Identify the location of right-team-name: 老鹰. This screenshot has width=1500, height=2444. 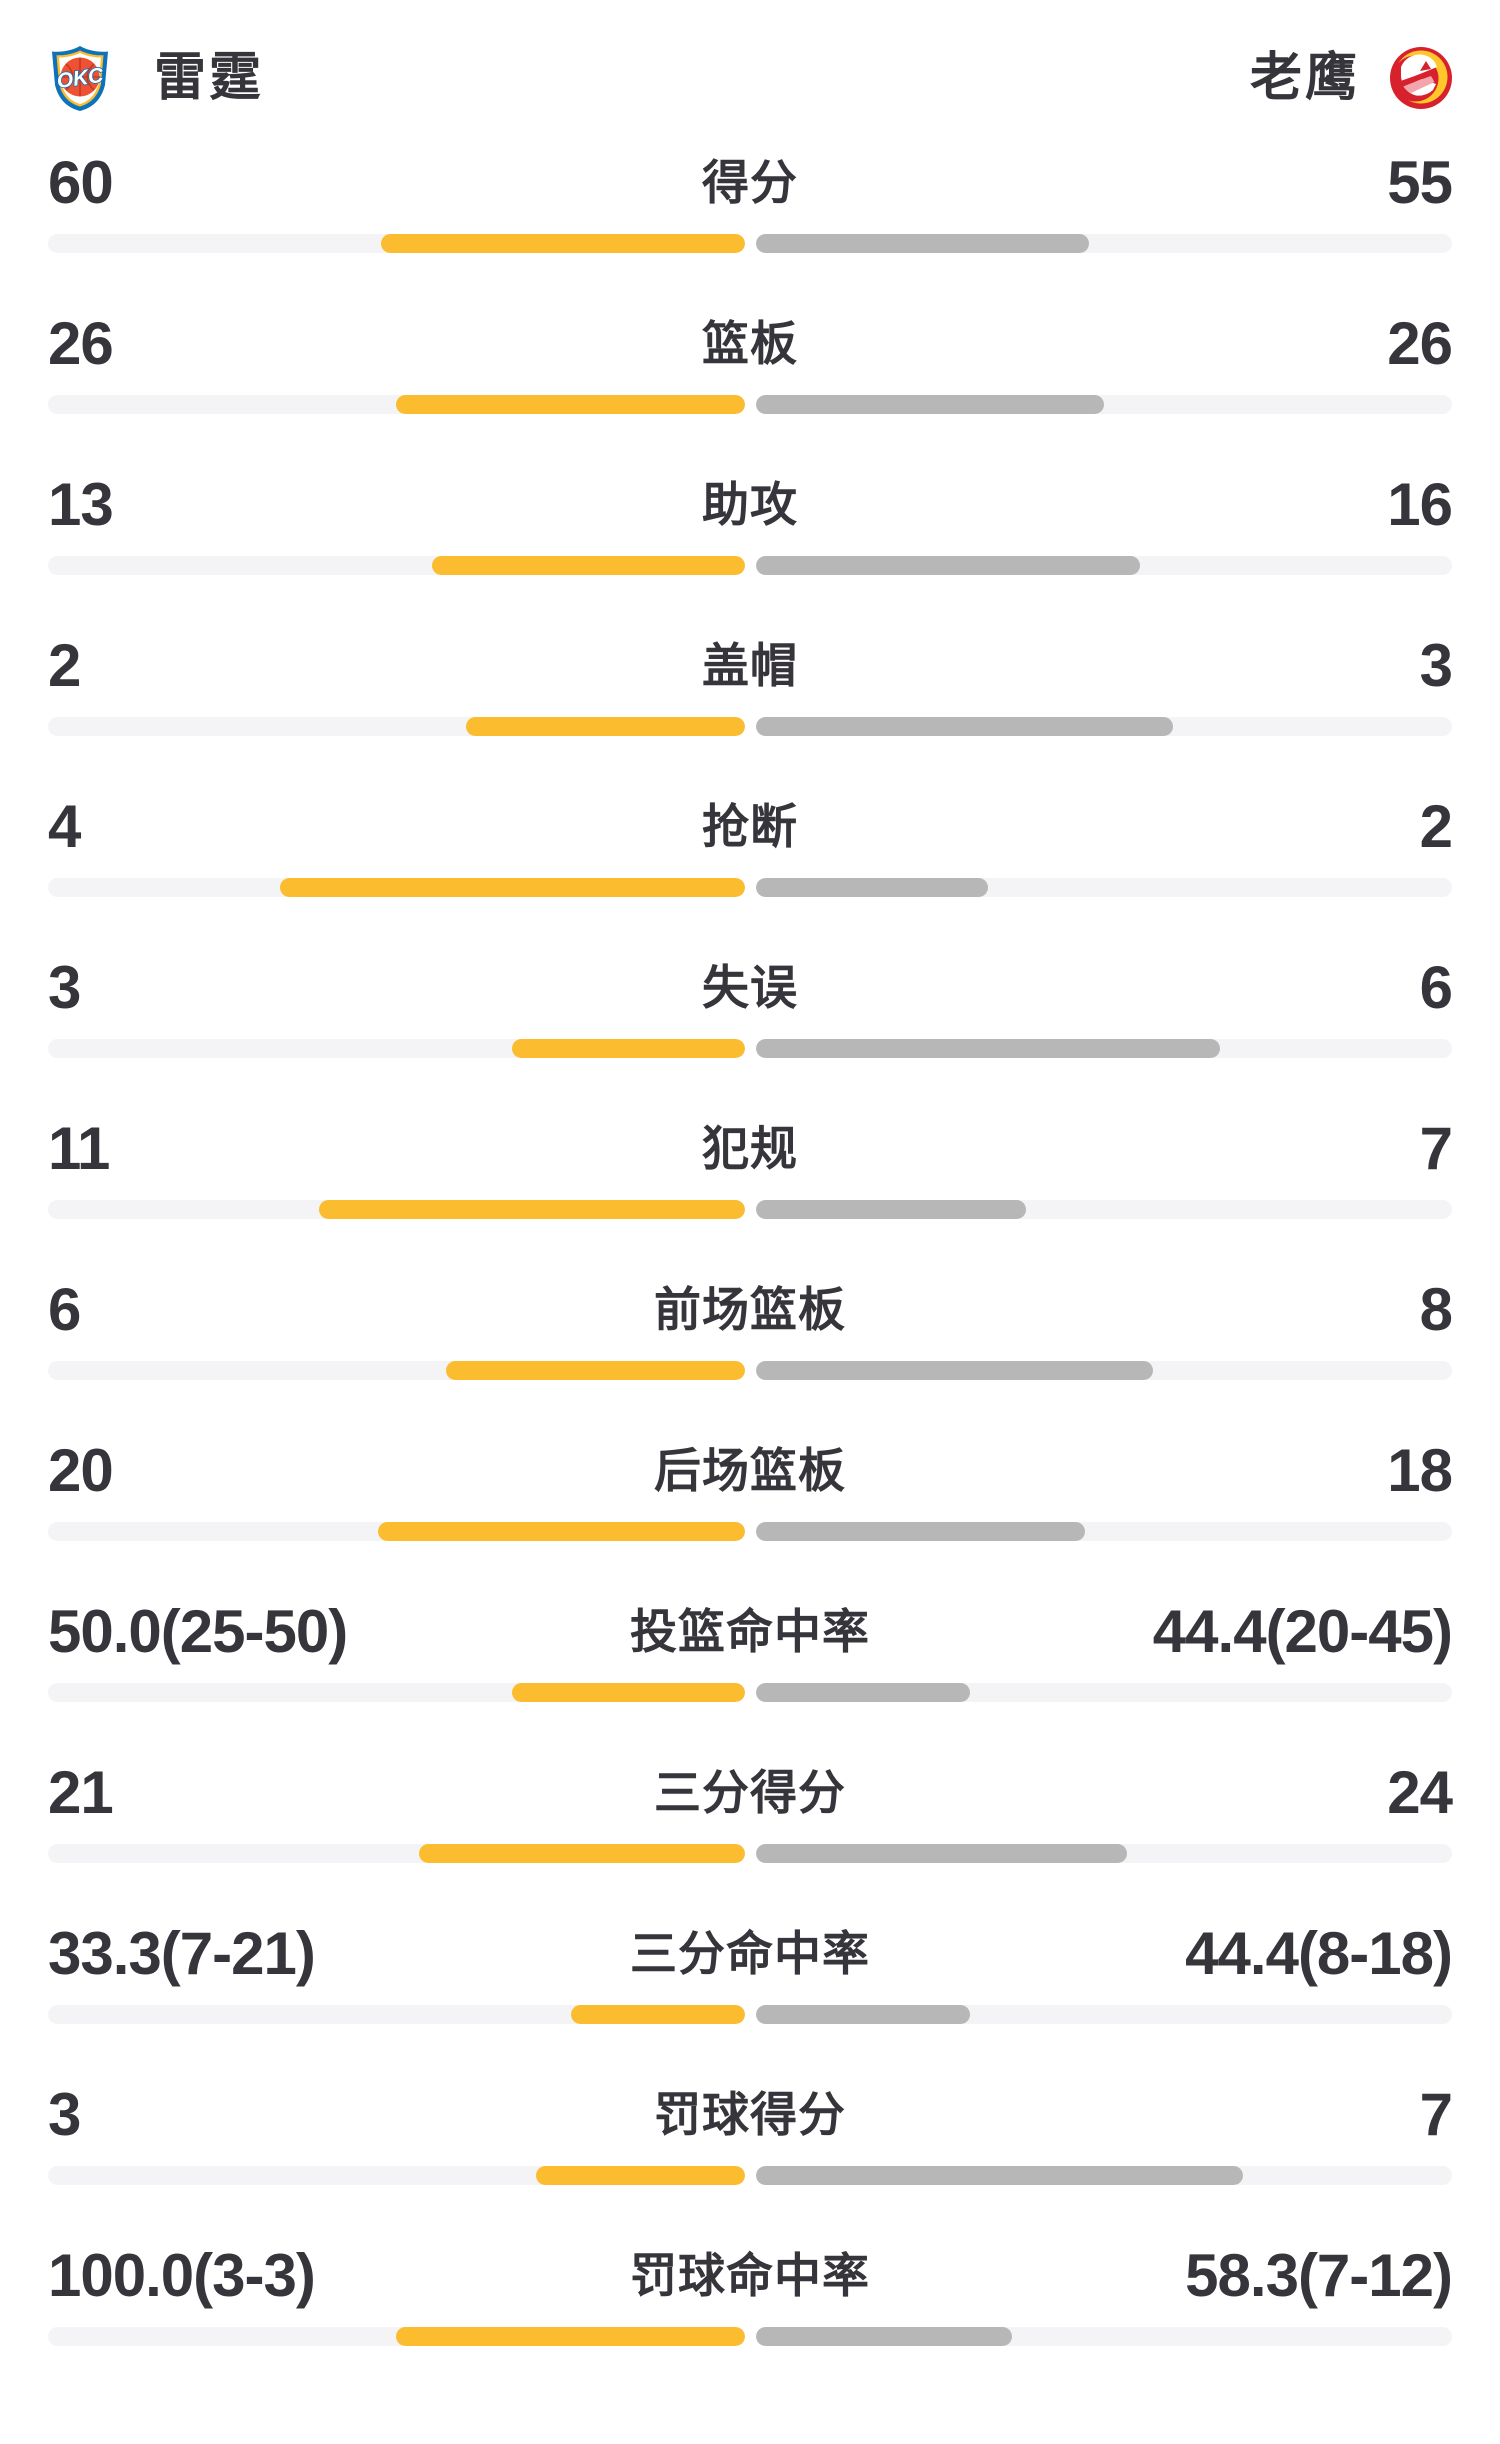
(1304, 78).